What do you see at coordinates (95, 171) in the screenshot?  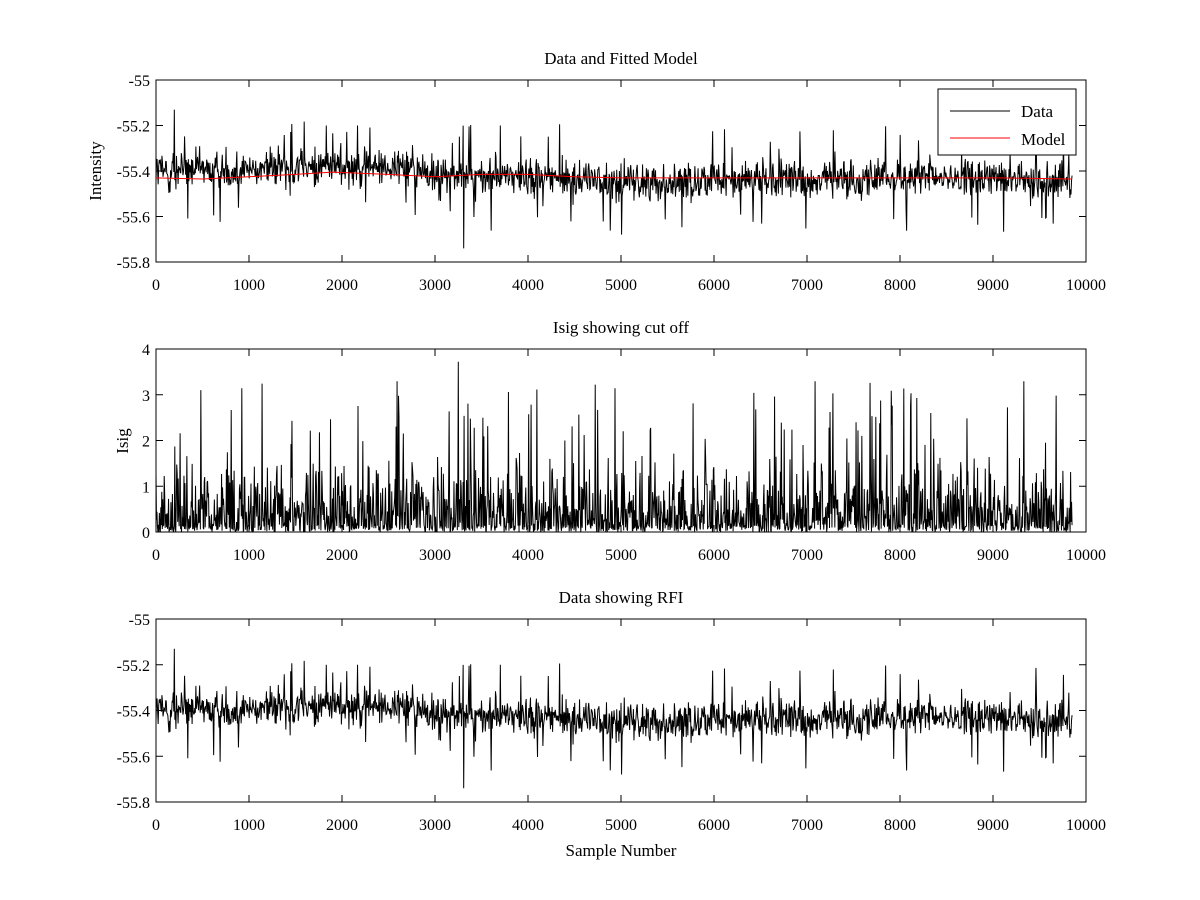 I see `y-axis-label: Intensity` at bounding box center [95, 171].